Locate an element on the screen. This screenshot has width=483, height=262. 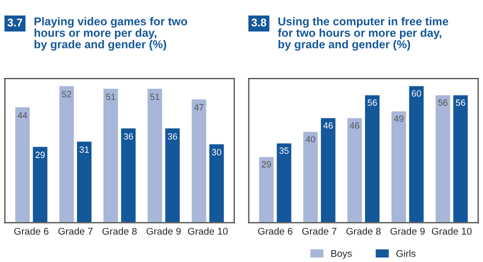
data-label: 40 is located at coordinates (311, 139).